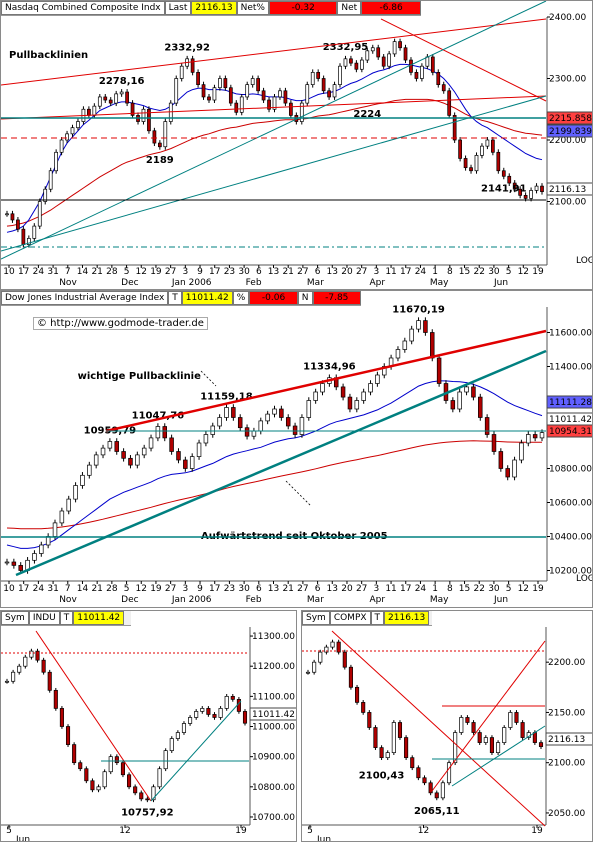 The height and width of the screenshot is (842, 593). I want to click on x-tick-label: 21, so click(287, 272).